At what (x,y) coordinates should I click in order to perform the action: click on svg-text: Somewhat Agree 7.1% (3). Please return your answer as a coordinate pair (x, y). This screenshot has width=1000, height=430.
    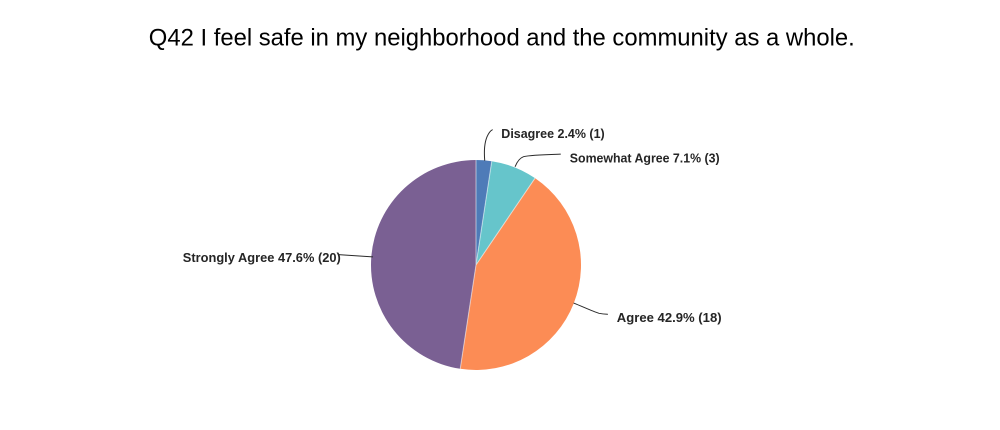
    Looking at the image, I should click on (645, 158).